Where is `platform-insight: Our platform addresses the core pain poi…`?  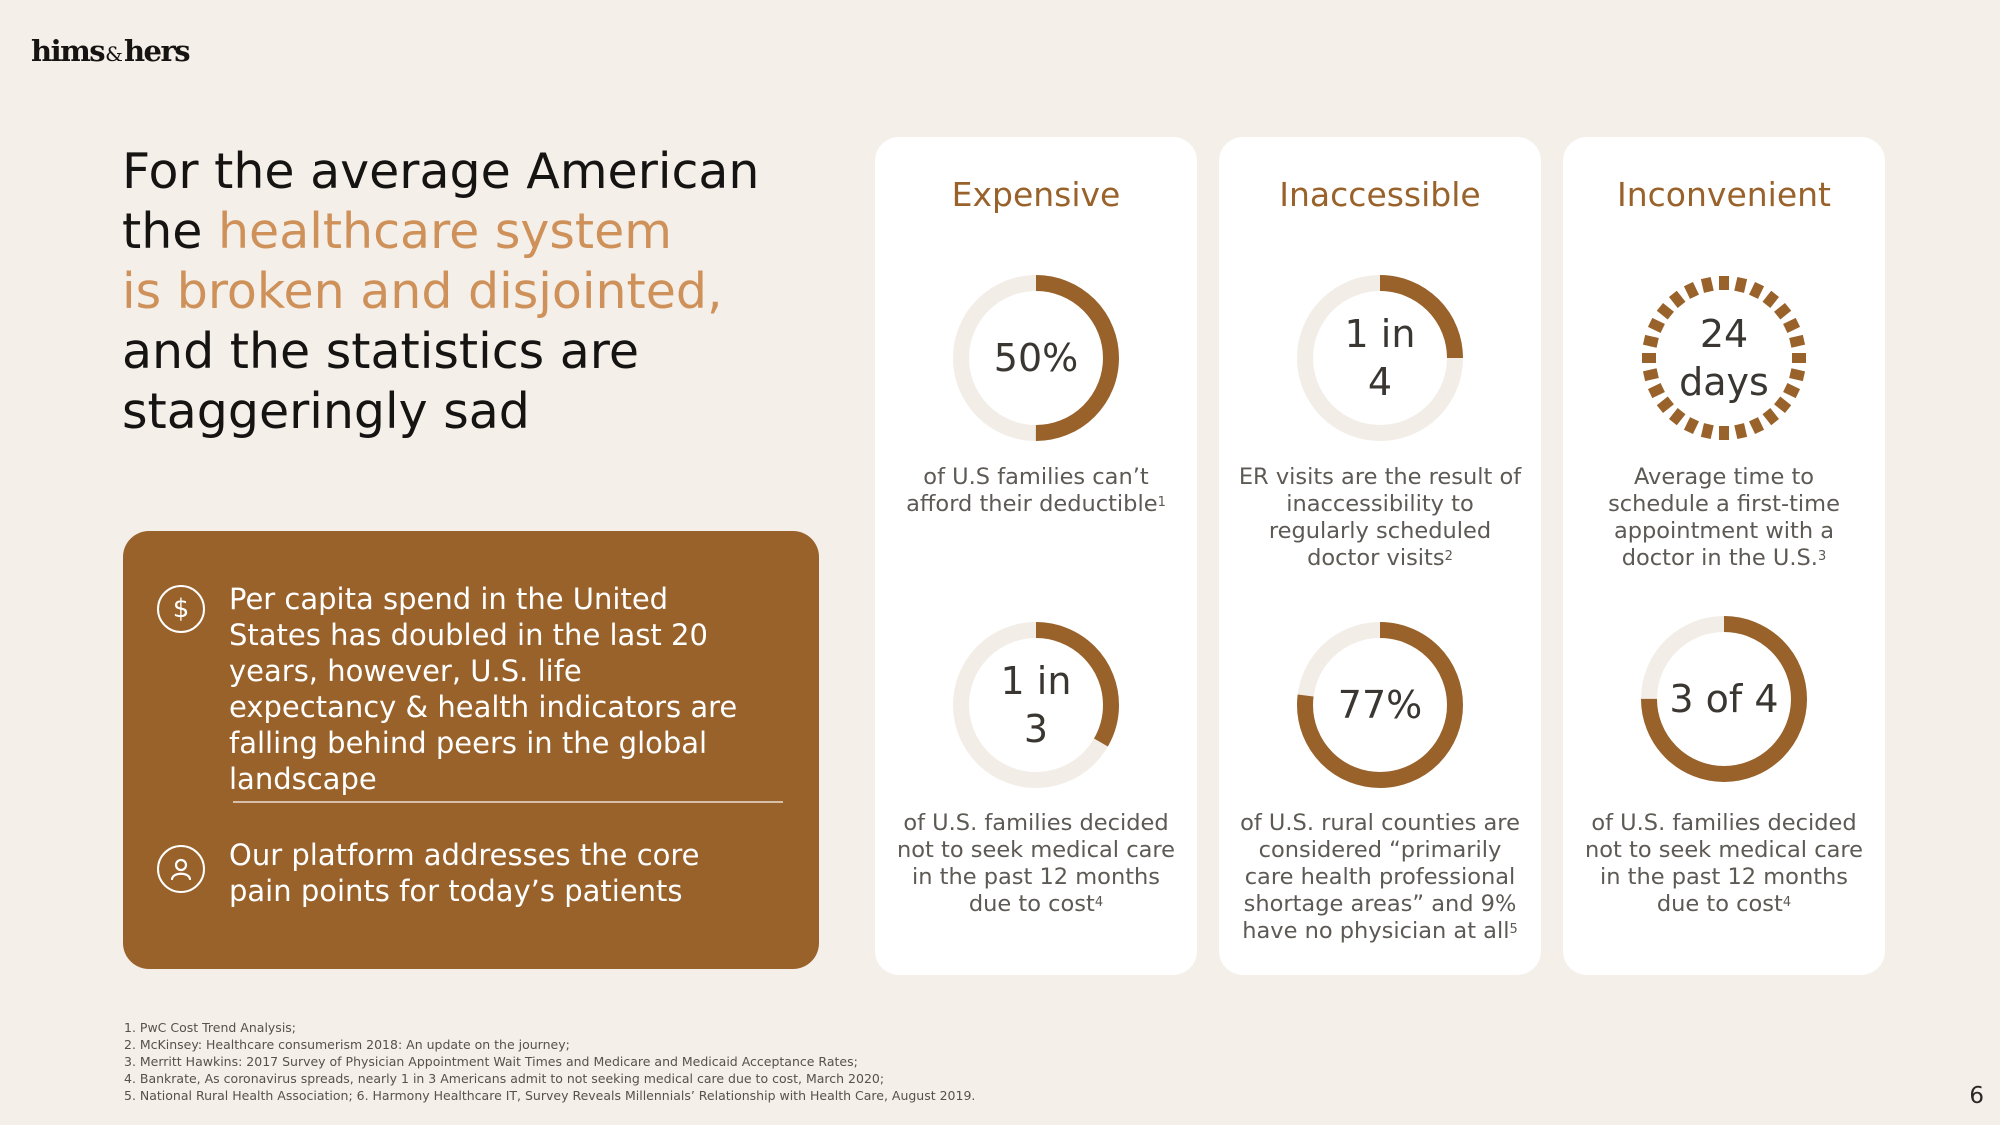
platform-insight: Our platform addresses the core pain poi… is located at coordinates (457, 873).